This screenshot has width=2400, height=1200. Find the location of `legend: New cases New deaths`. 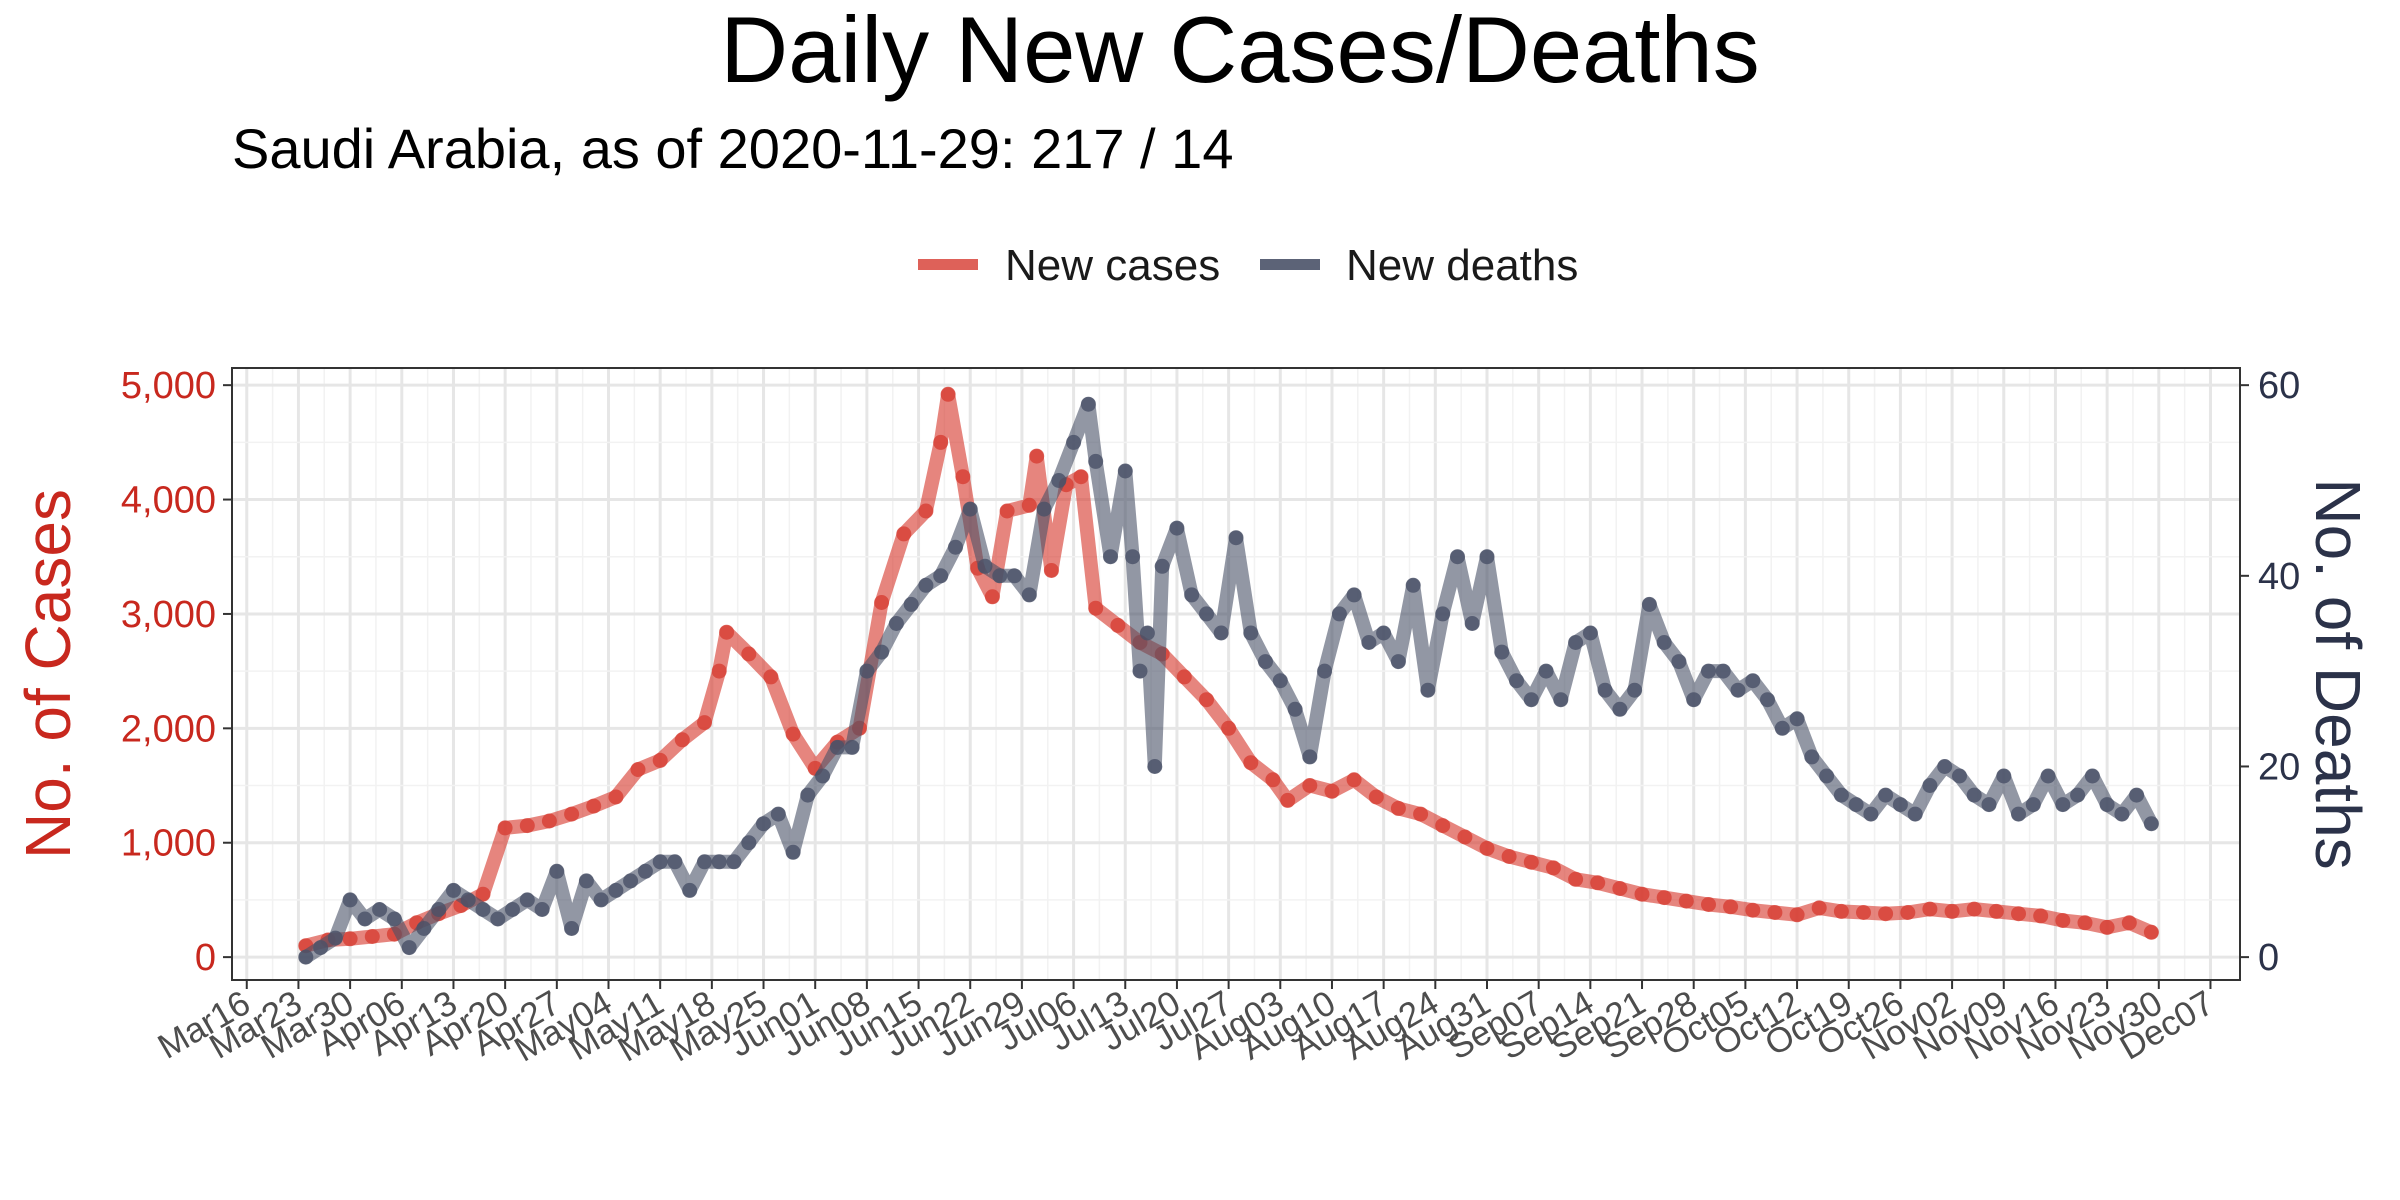

legend: New cases New deaths is located at coordinates (1248, 265).